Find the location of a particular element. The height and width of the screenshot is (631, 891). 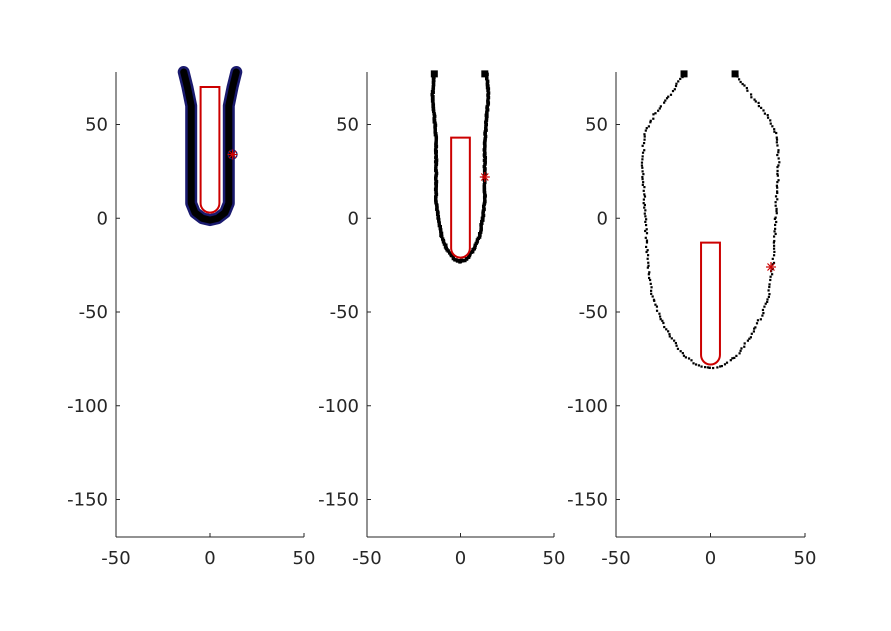

x-tick-label: -50 is located at coordinates (366, 558).